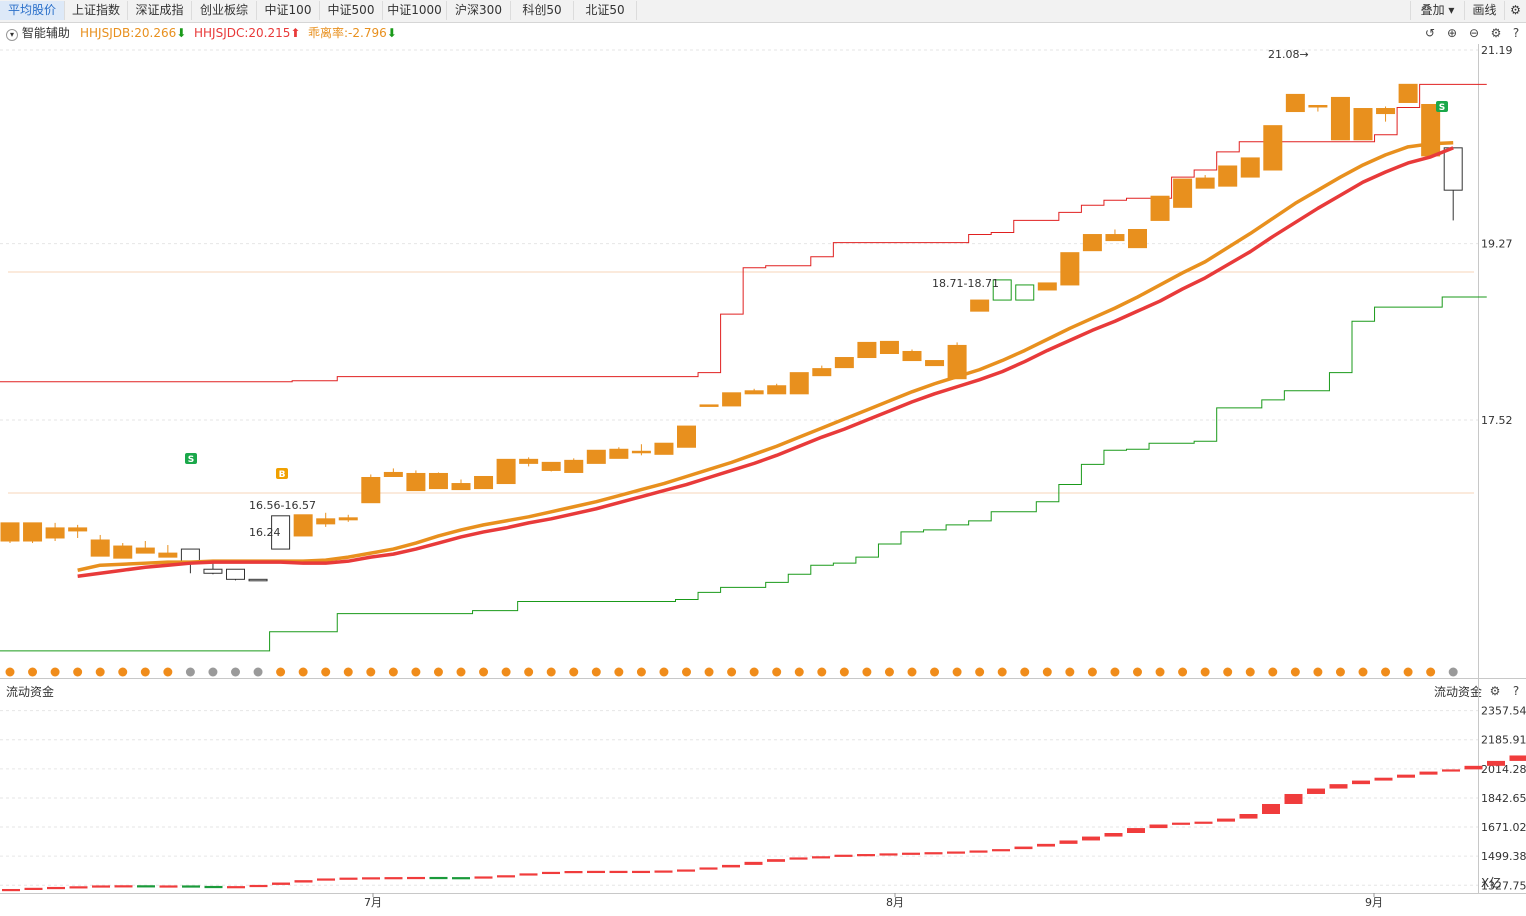 The height and width of the screenshot is (916, 1526). What do you see at coordinates (1430, 33) in the screenshot?
I see `refresh-icon: ↺` at bounding box center [1430, 33].